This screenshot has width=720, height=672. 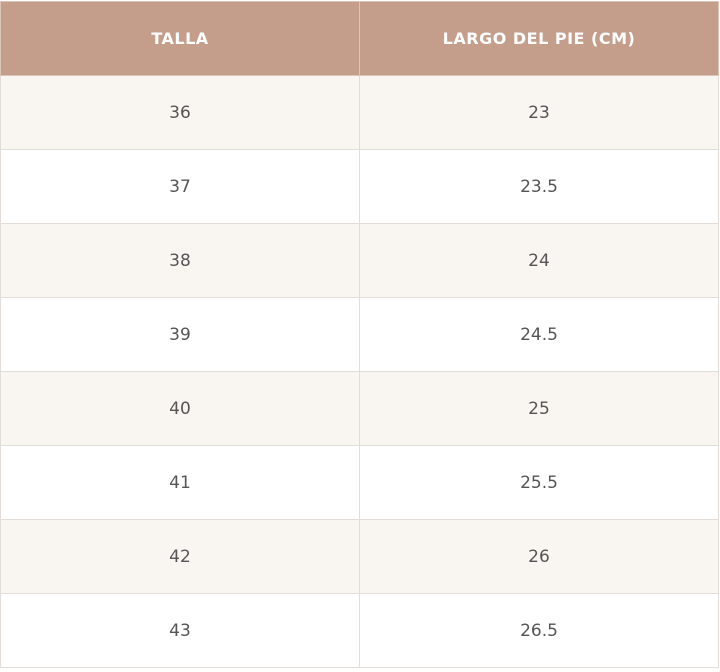 I want to click on table-header: TALLA LARGO DEL PIE (CM), so click(x=359, y=38).